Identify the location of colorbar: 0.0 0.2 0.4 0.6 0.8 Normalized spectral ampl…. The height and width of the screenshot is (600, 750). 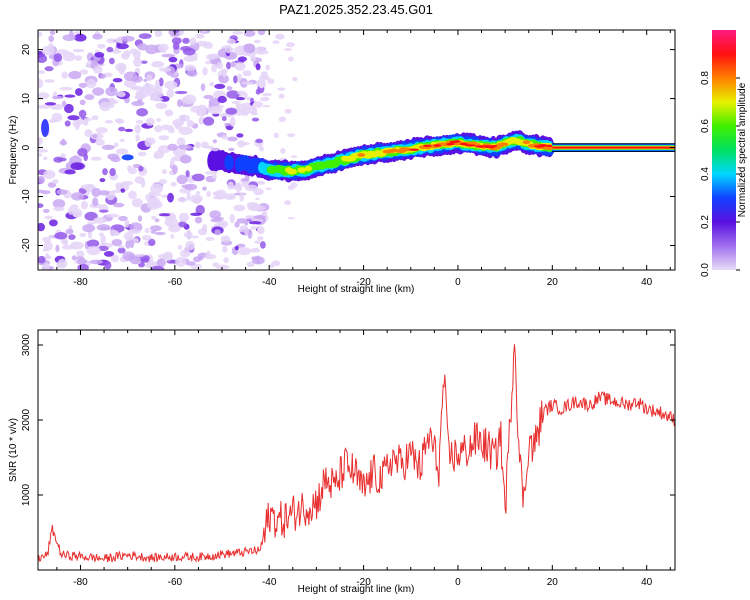
(724, 153).